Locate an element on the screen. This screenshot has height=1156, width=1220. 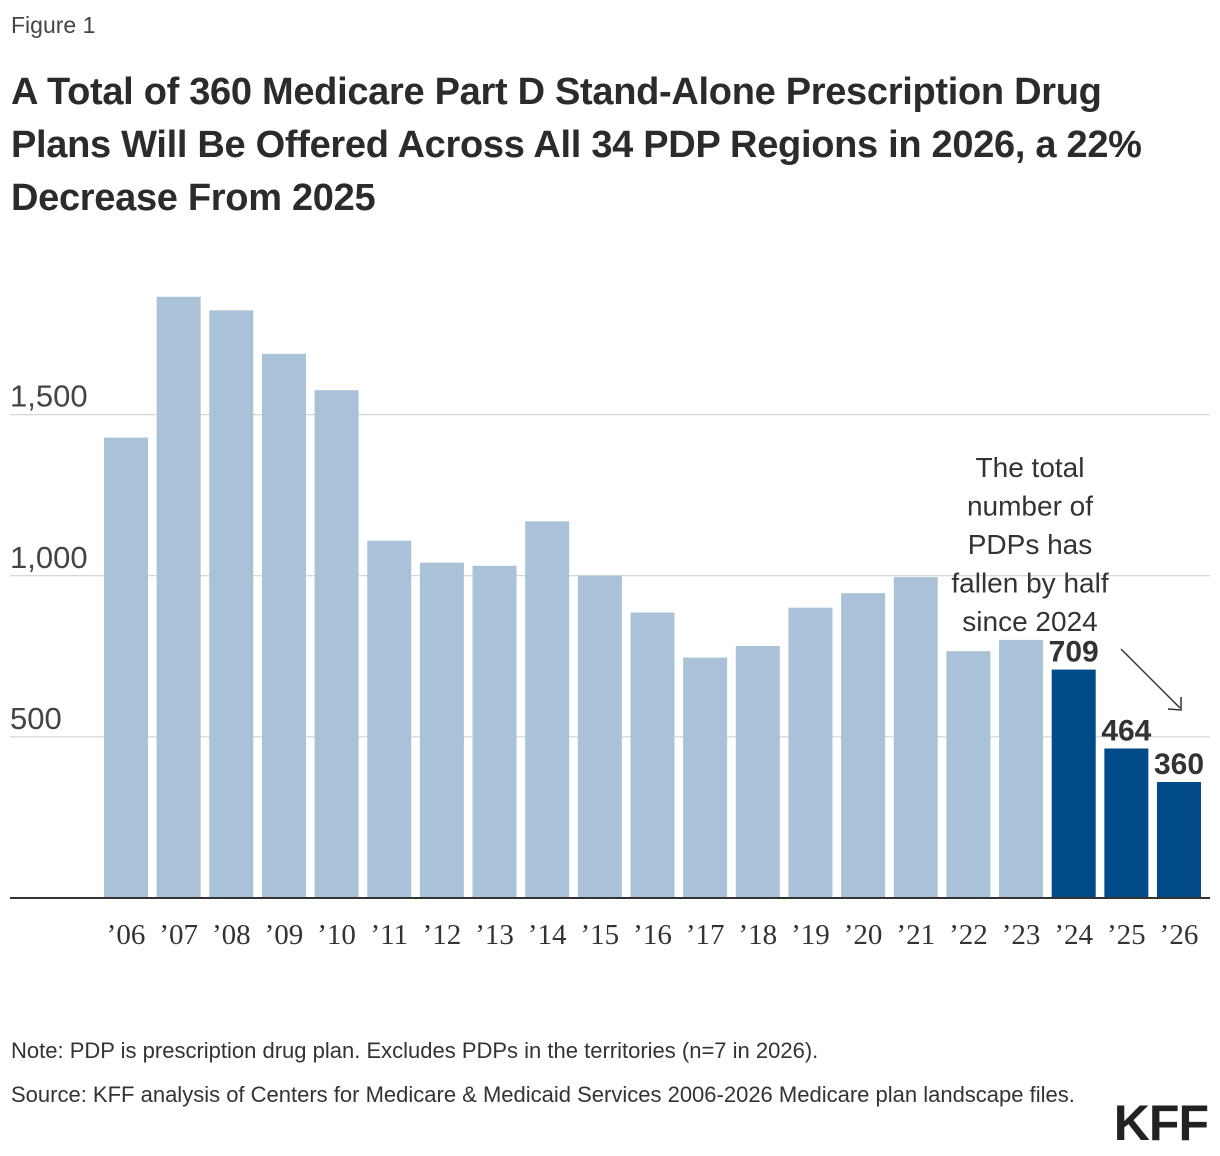
x-tick-label: ’18 is located at coordinates (757, 935).